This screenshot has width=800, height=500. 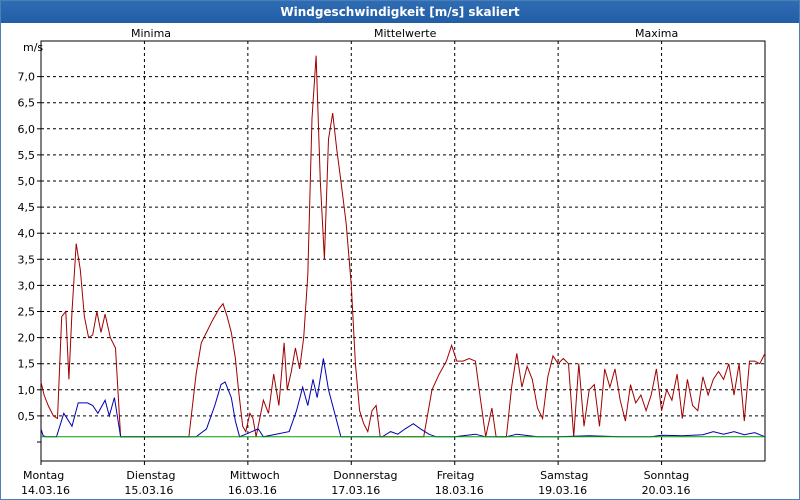 What do you see at coordinates (667, 475) in the screenshot?
I see `x-tick-day: Sonntag` at bounding box center [667, 475].